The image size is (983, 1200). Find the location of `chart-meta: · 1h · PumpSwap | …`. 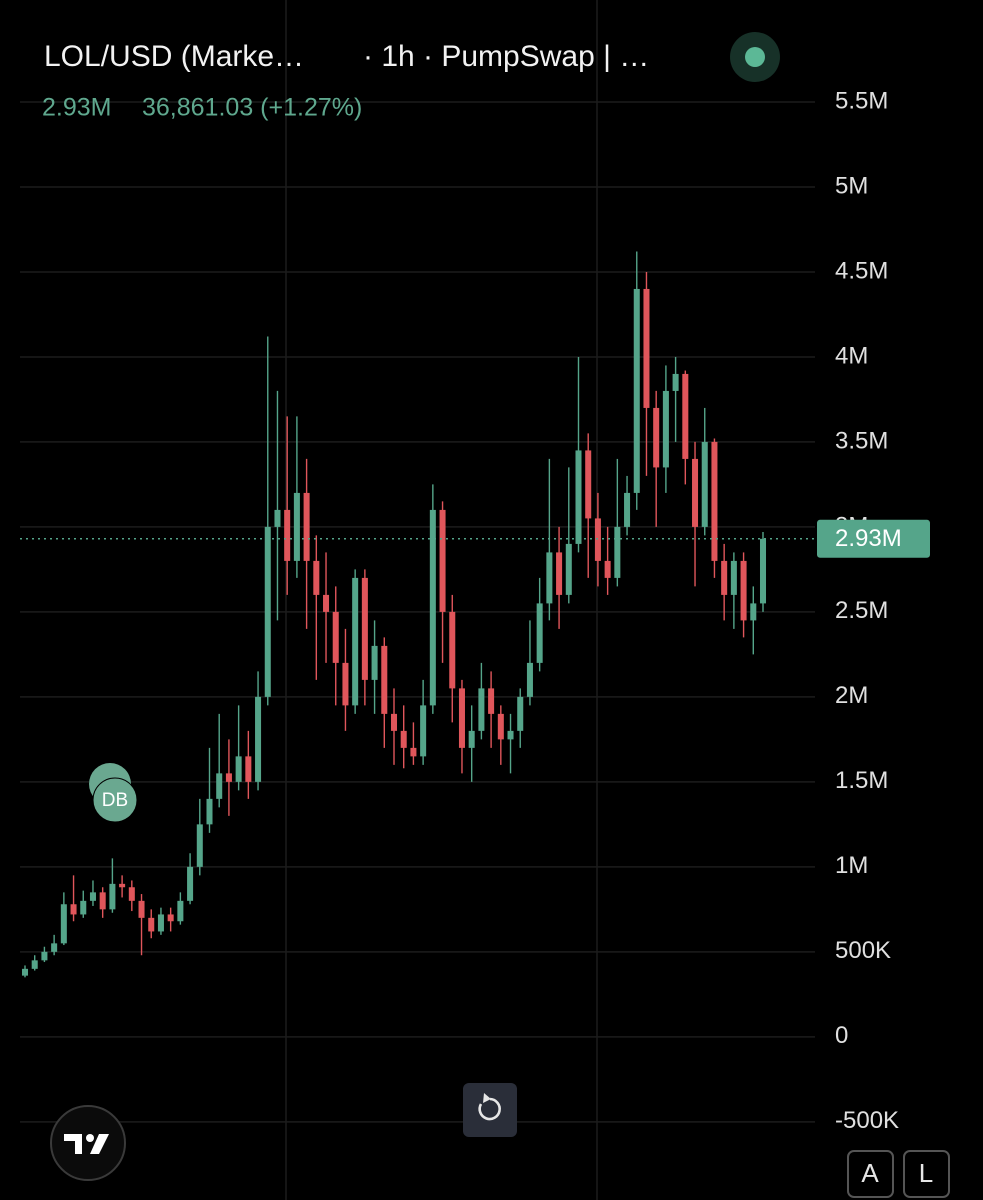

chart-meta: · 1h · PumpSwap | … is located at coordinates (506, 56).